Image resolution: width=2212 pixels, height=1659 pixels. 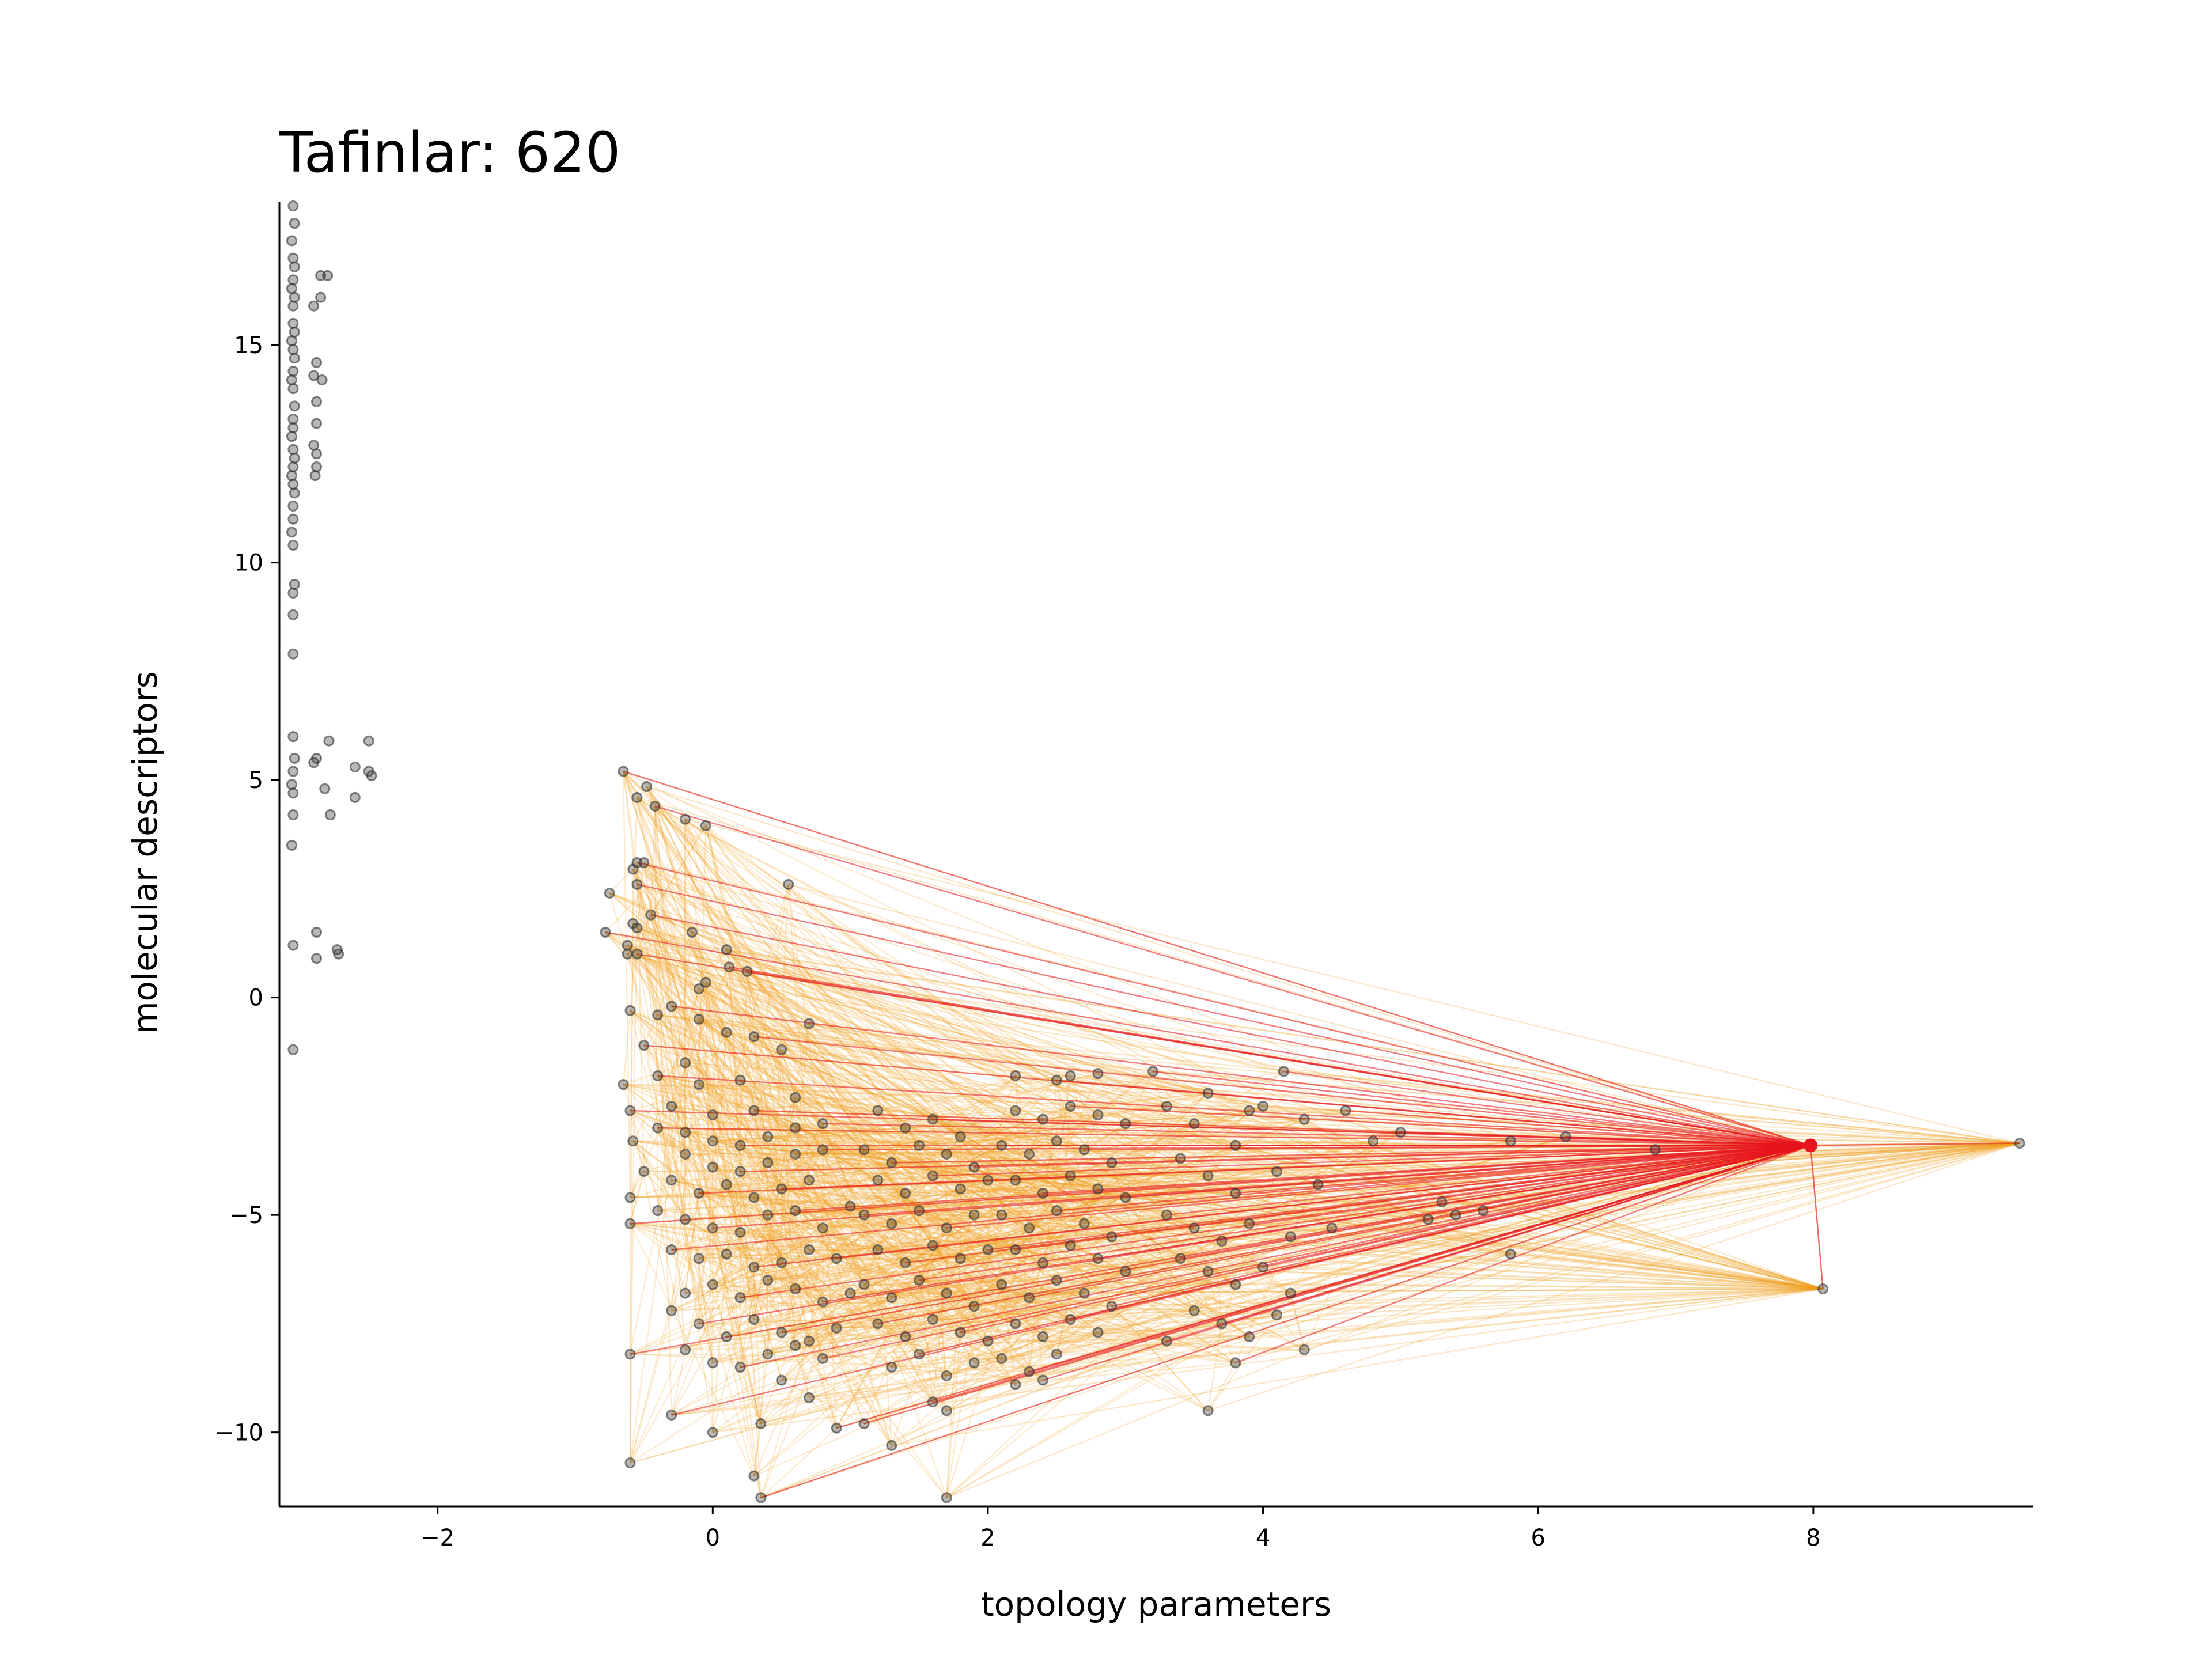 What do you see at coordinates (1538, 1538) in the screenshot?
I see `x-tick-label: 6` at bounding box center [1538, 1538].